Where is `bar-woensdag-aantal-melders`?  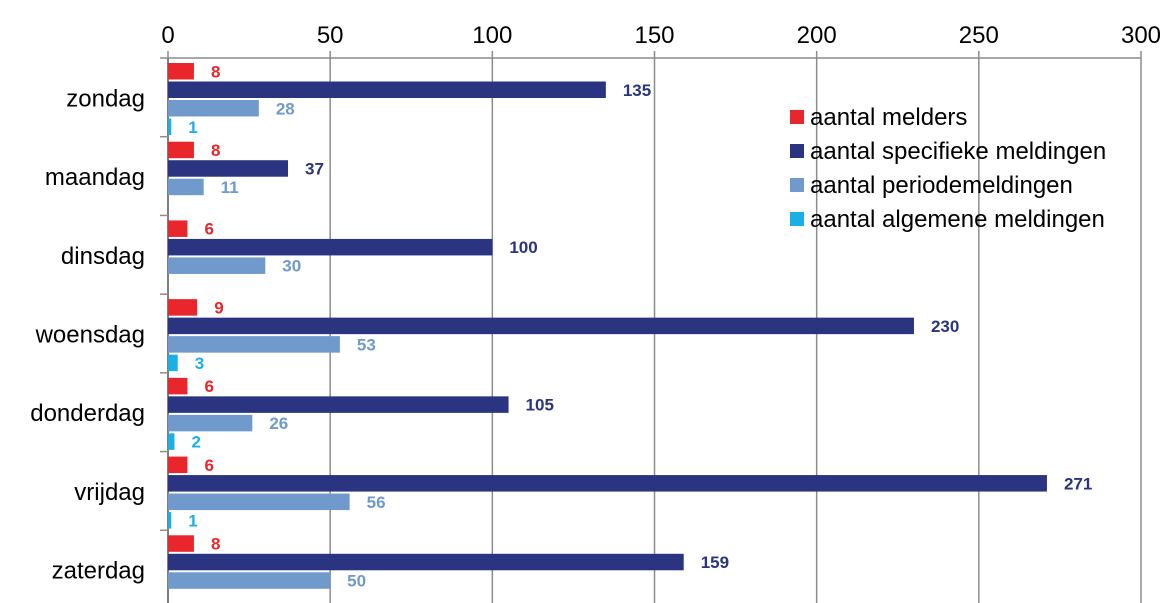 bar-woensdag-aantal-melders is located at coordinates (183, 307).